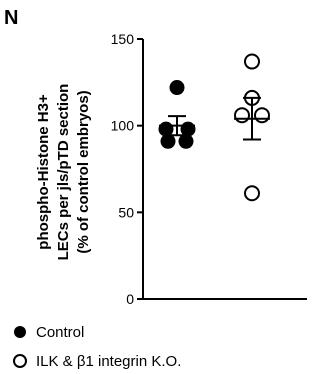 The image size is (327, 374). What do you see at coordinates (83, 171) in the screenshot?
I see `y-axis-title-line-3: (% of control embryos)` at bounding box center [83, 171].